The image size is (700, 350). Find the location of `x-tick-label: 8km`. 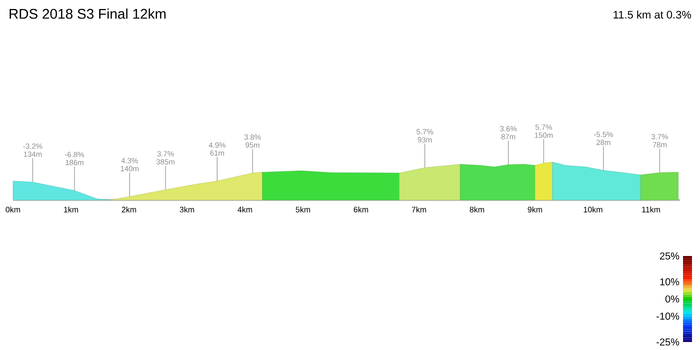

x-tick-label: 8km is located at coordinates (477, 209).